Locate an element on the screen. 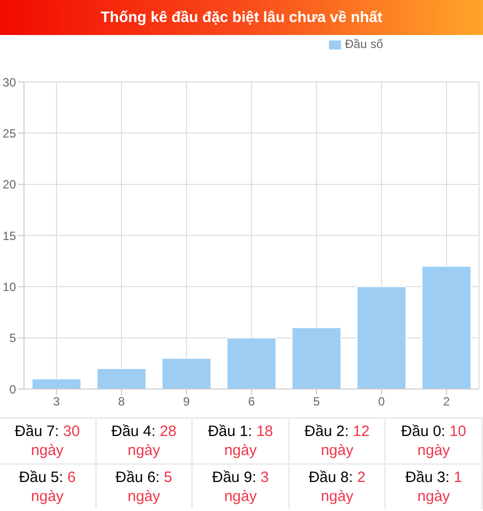 The image size is (483, 511). text: Đầu 7: 30 ngày is located at coordinates (47, 441).